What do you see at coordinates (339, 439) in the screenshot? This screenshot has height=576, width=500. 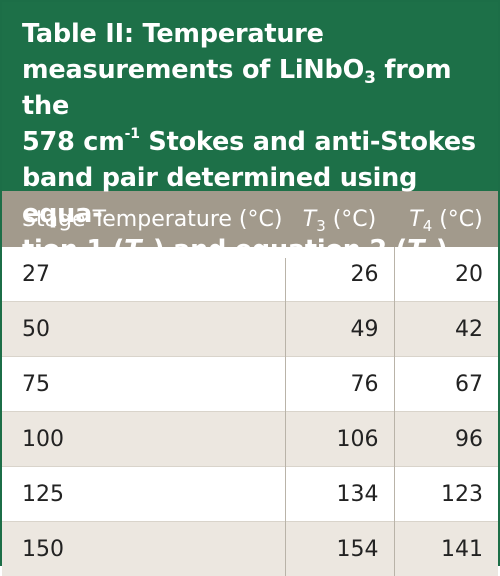 I see `cell-t3: 106` at bounding box center [339, 439].